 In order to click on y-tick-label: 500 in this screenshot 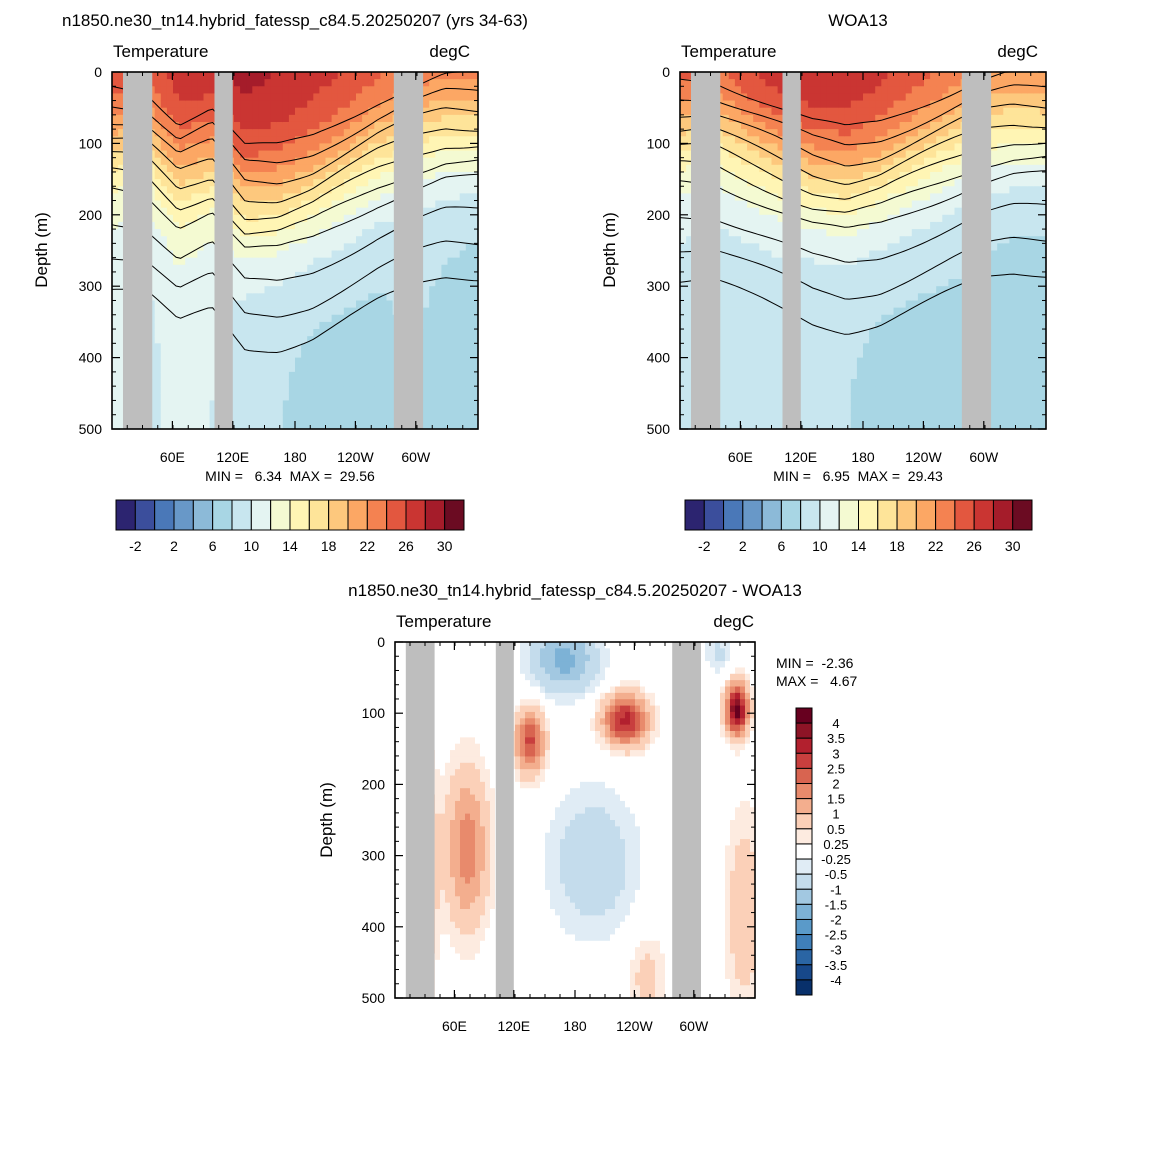, I will do `click(91, 429)`.